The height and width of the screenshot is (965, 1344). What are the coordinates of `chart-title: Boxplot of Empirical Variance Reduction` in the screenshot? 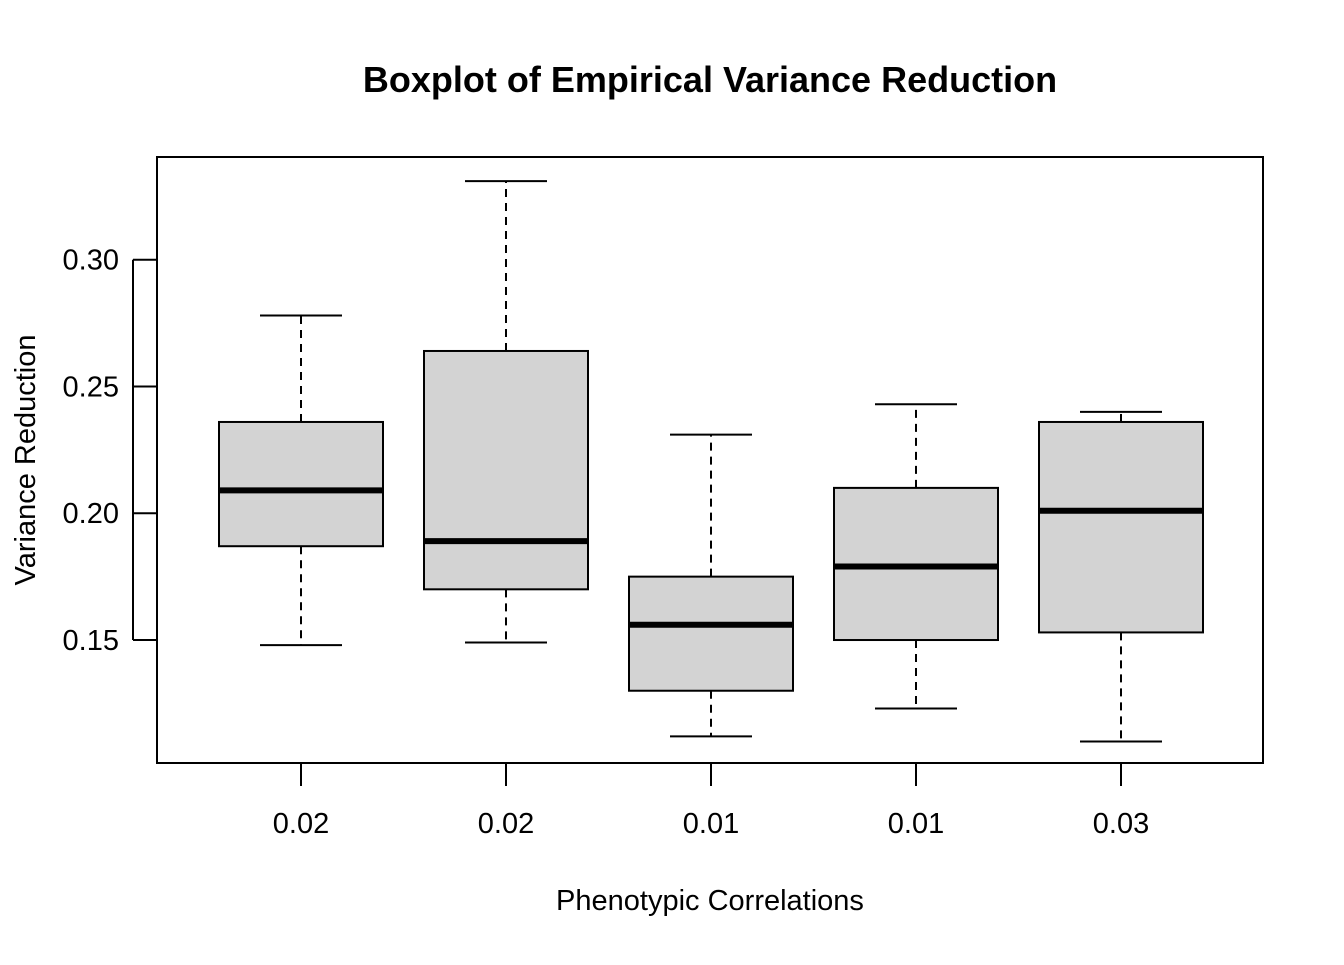 It's located at (710, 79).